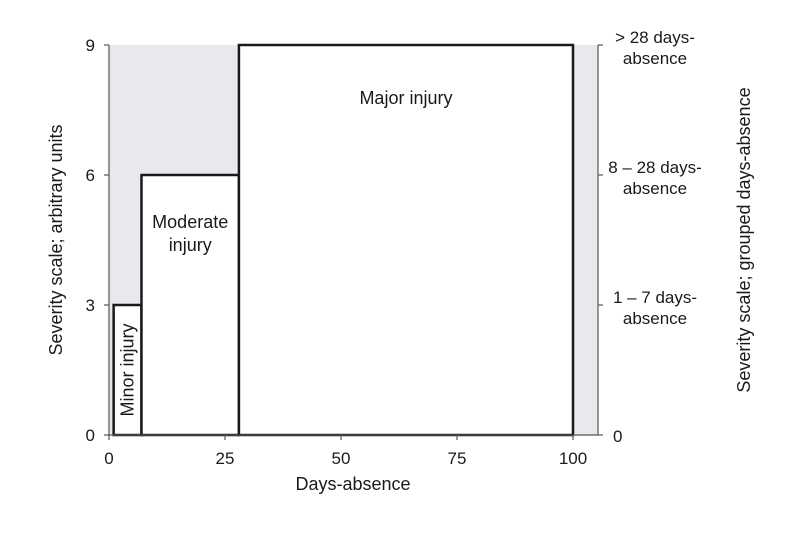 This screenshot has width=800, height=535. What do you see at coordinates (190, 233) in the screenshot?
I see `bar-label-moderate: Moderate injury` at bounding box center [190, 233].